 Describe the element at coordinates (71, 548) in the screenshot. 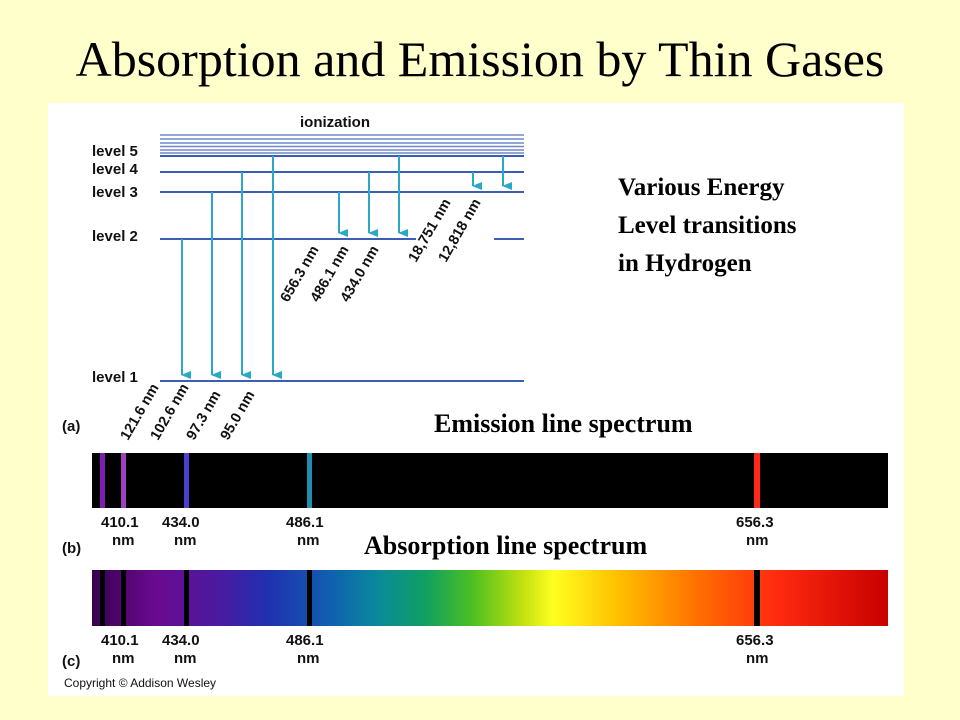

I see `part-label-b: (b)` at that location.